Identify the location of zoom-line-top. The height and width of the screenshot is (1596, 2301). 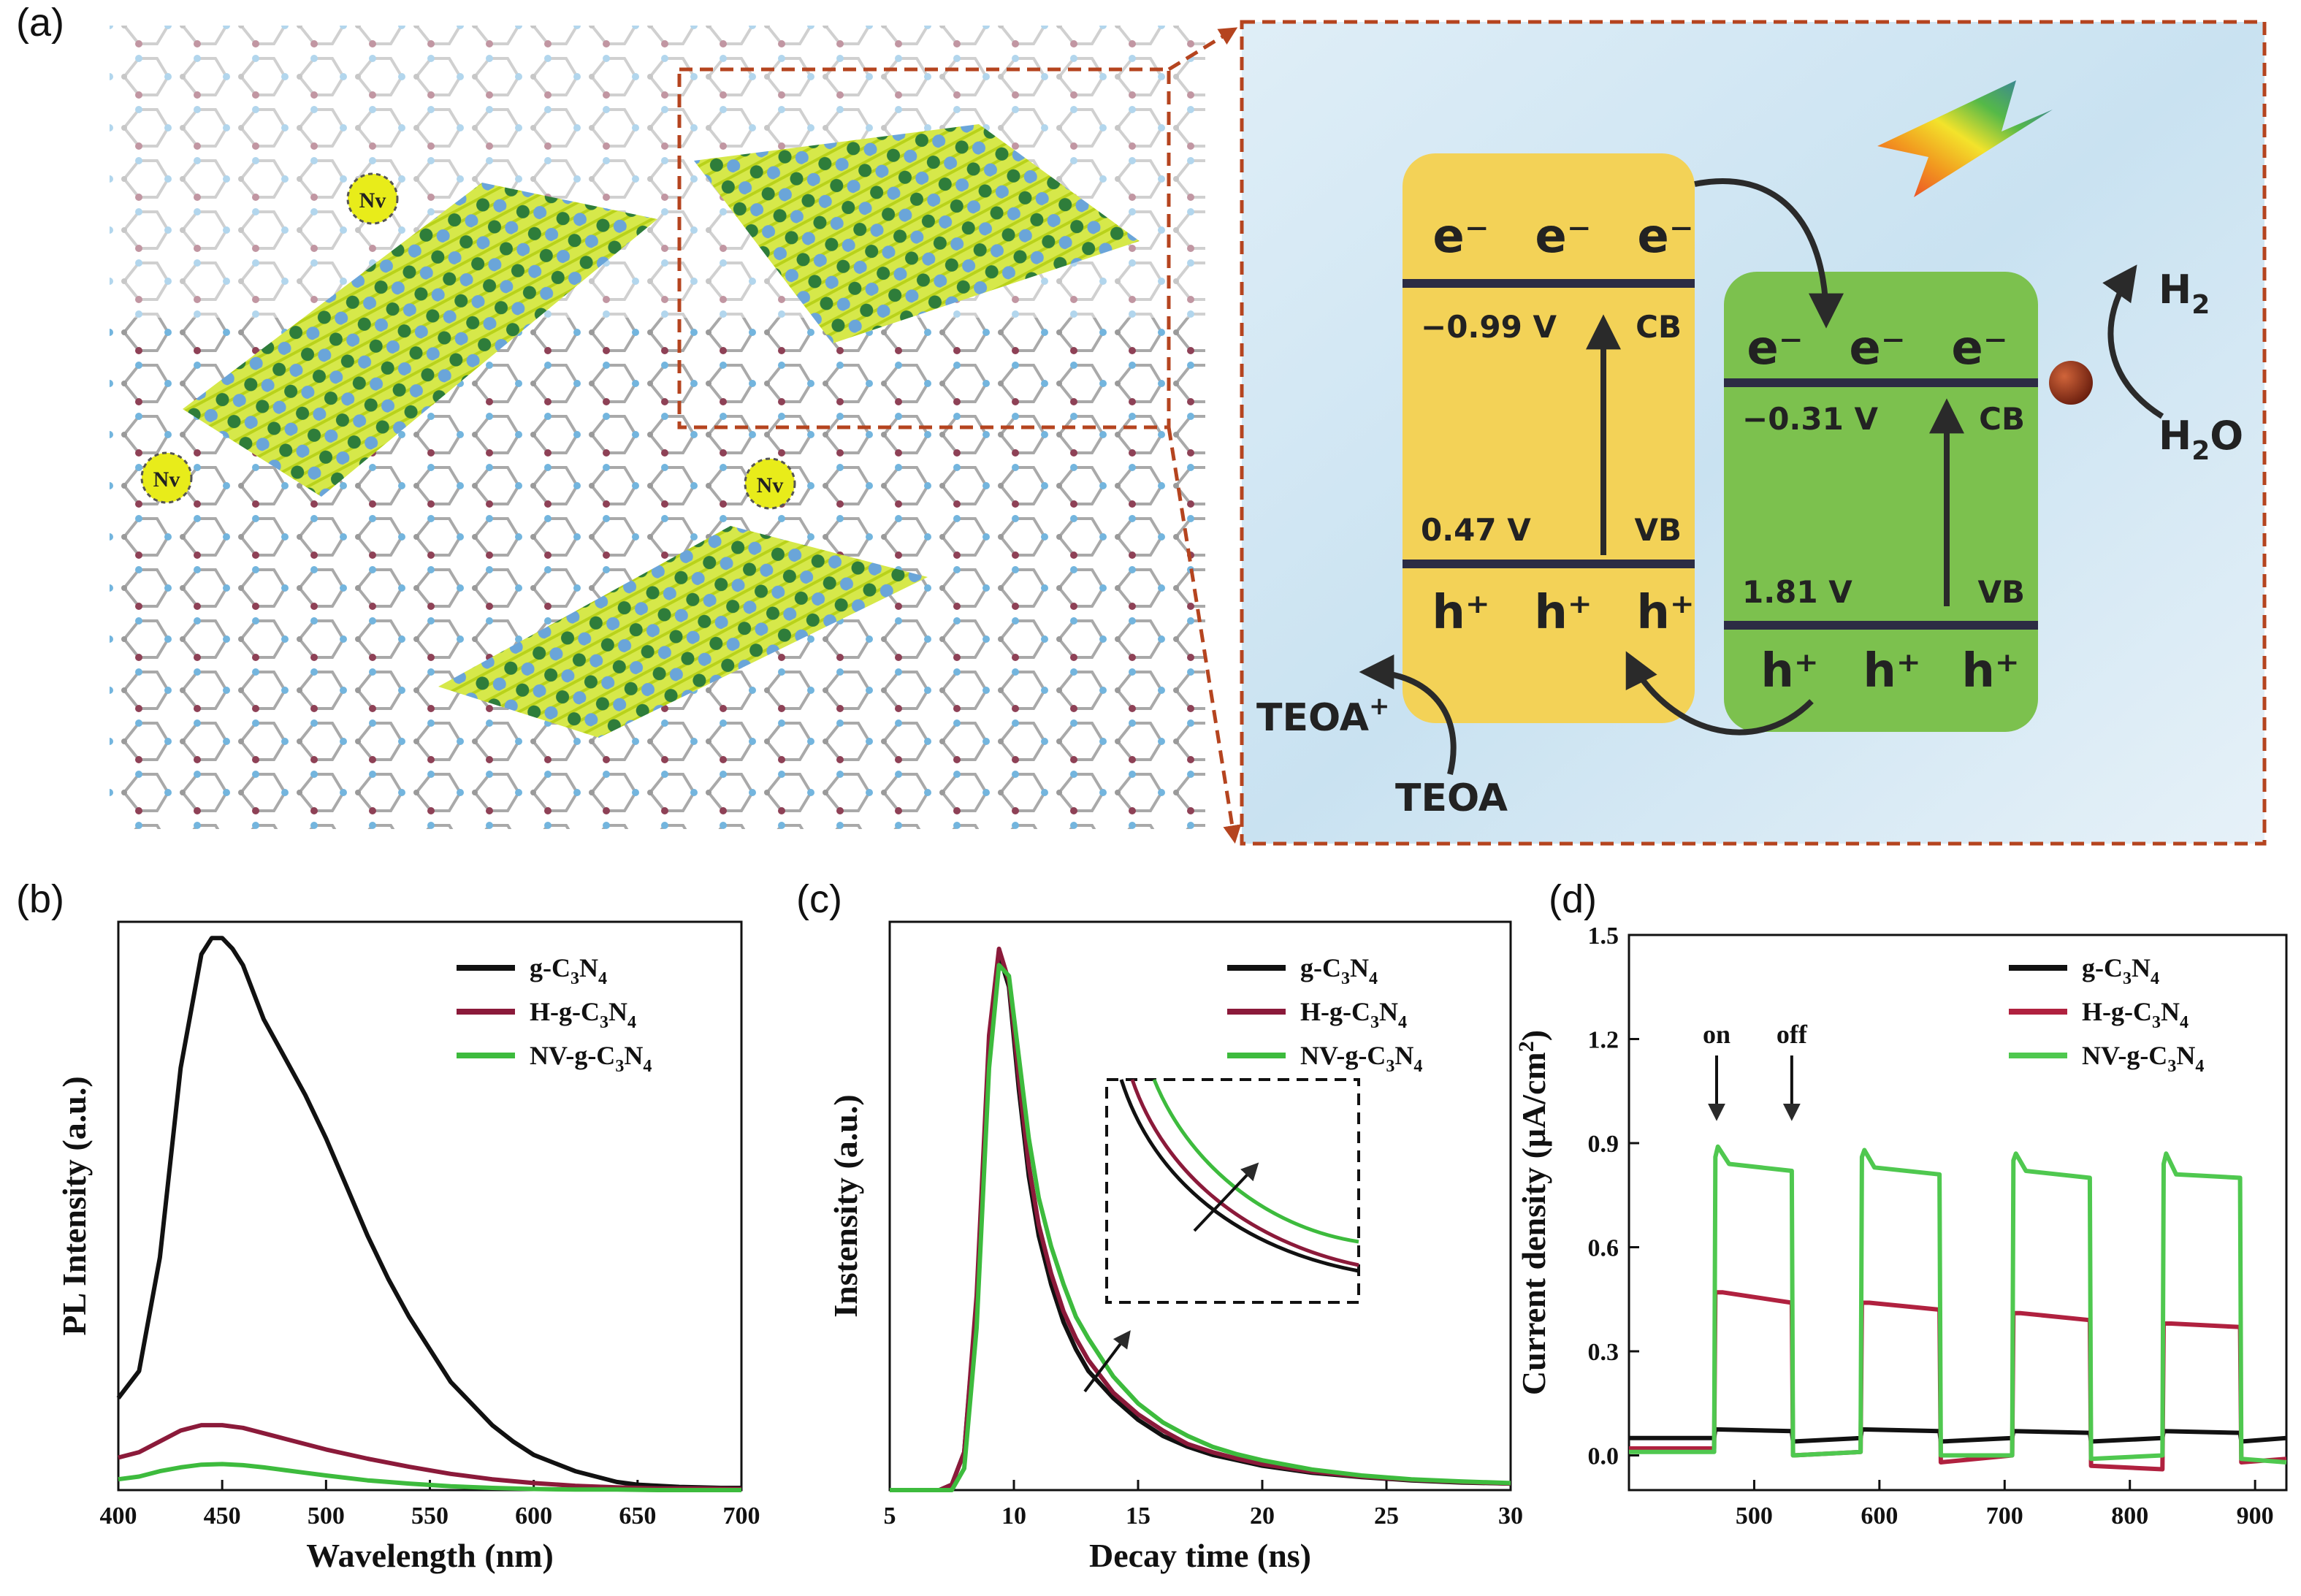
(1202, 49).